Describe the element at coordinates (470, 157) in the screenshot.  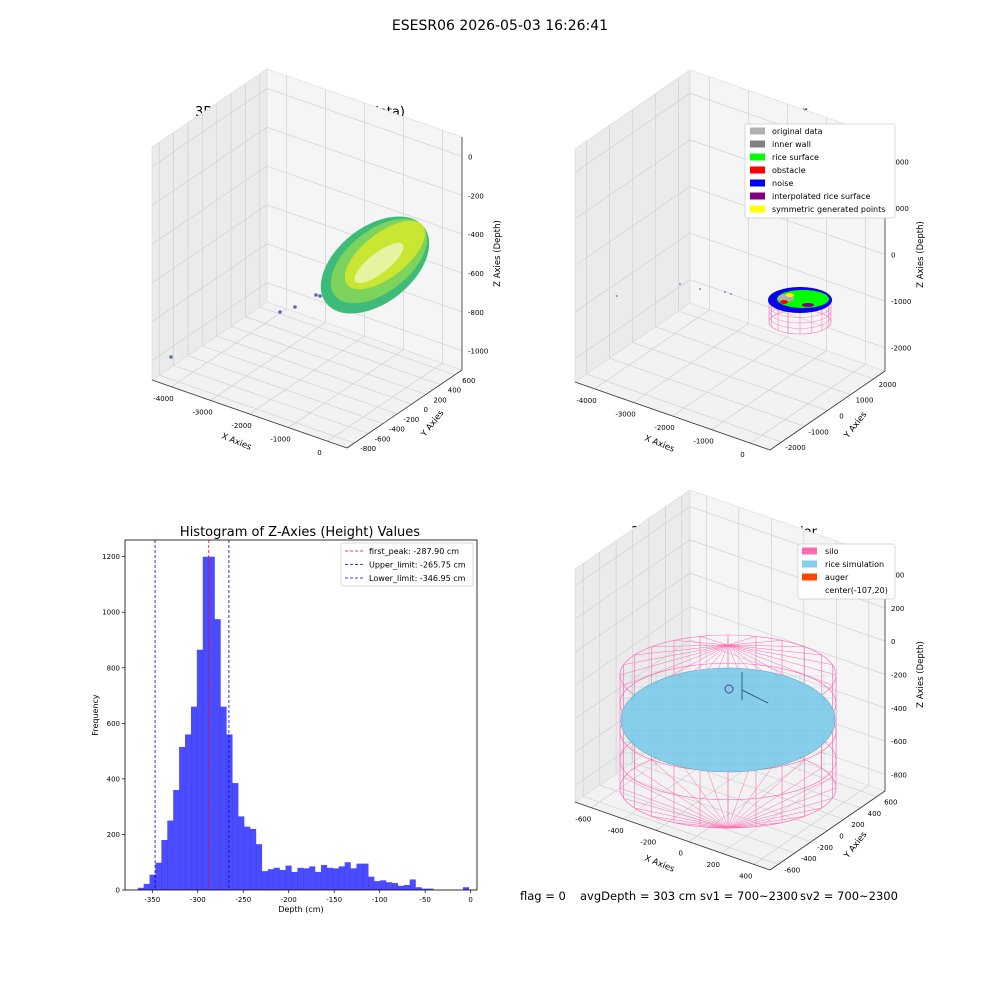
I see `chart1-z-tick: 0` at that location.